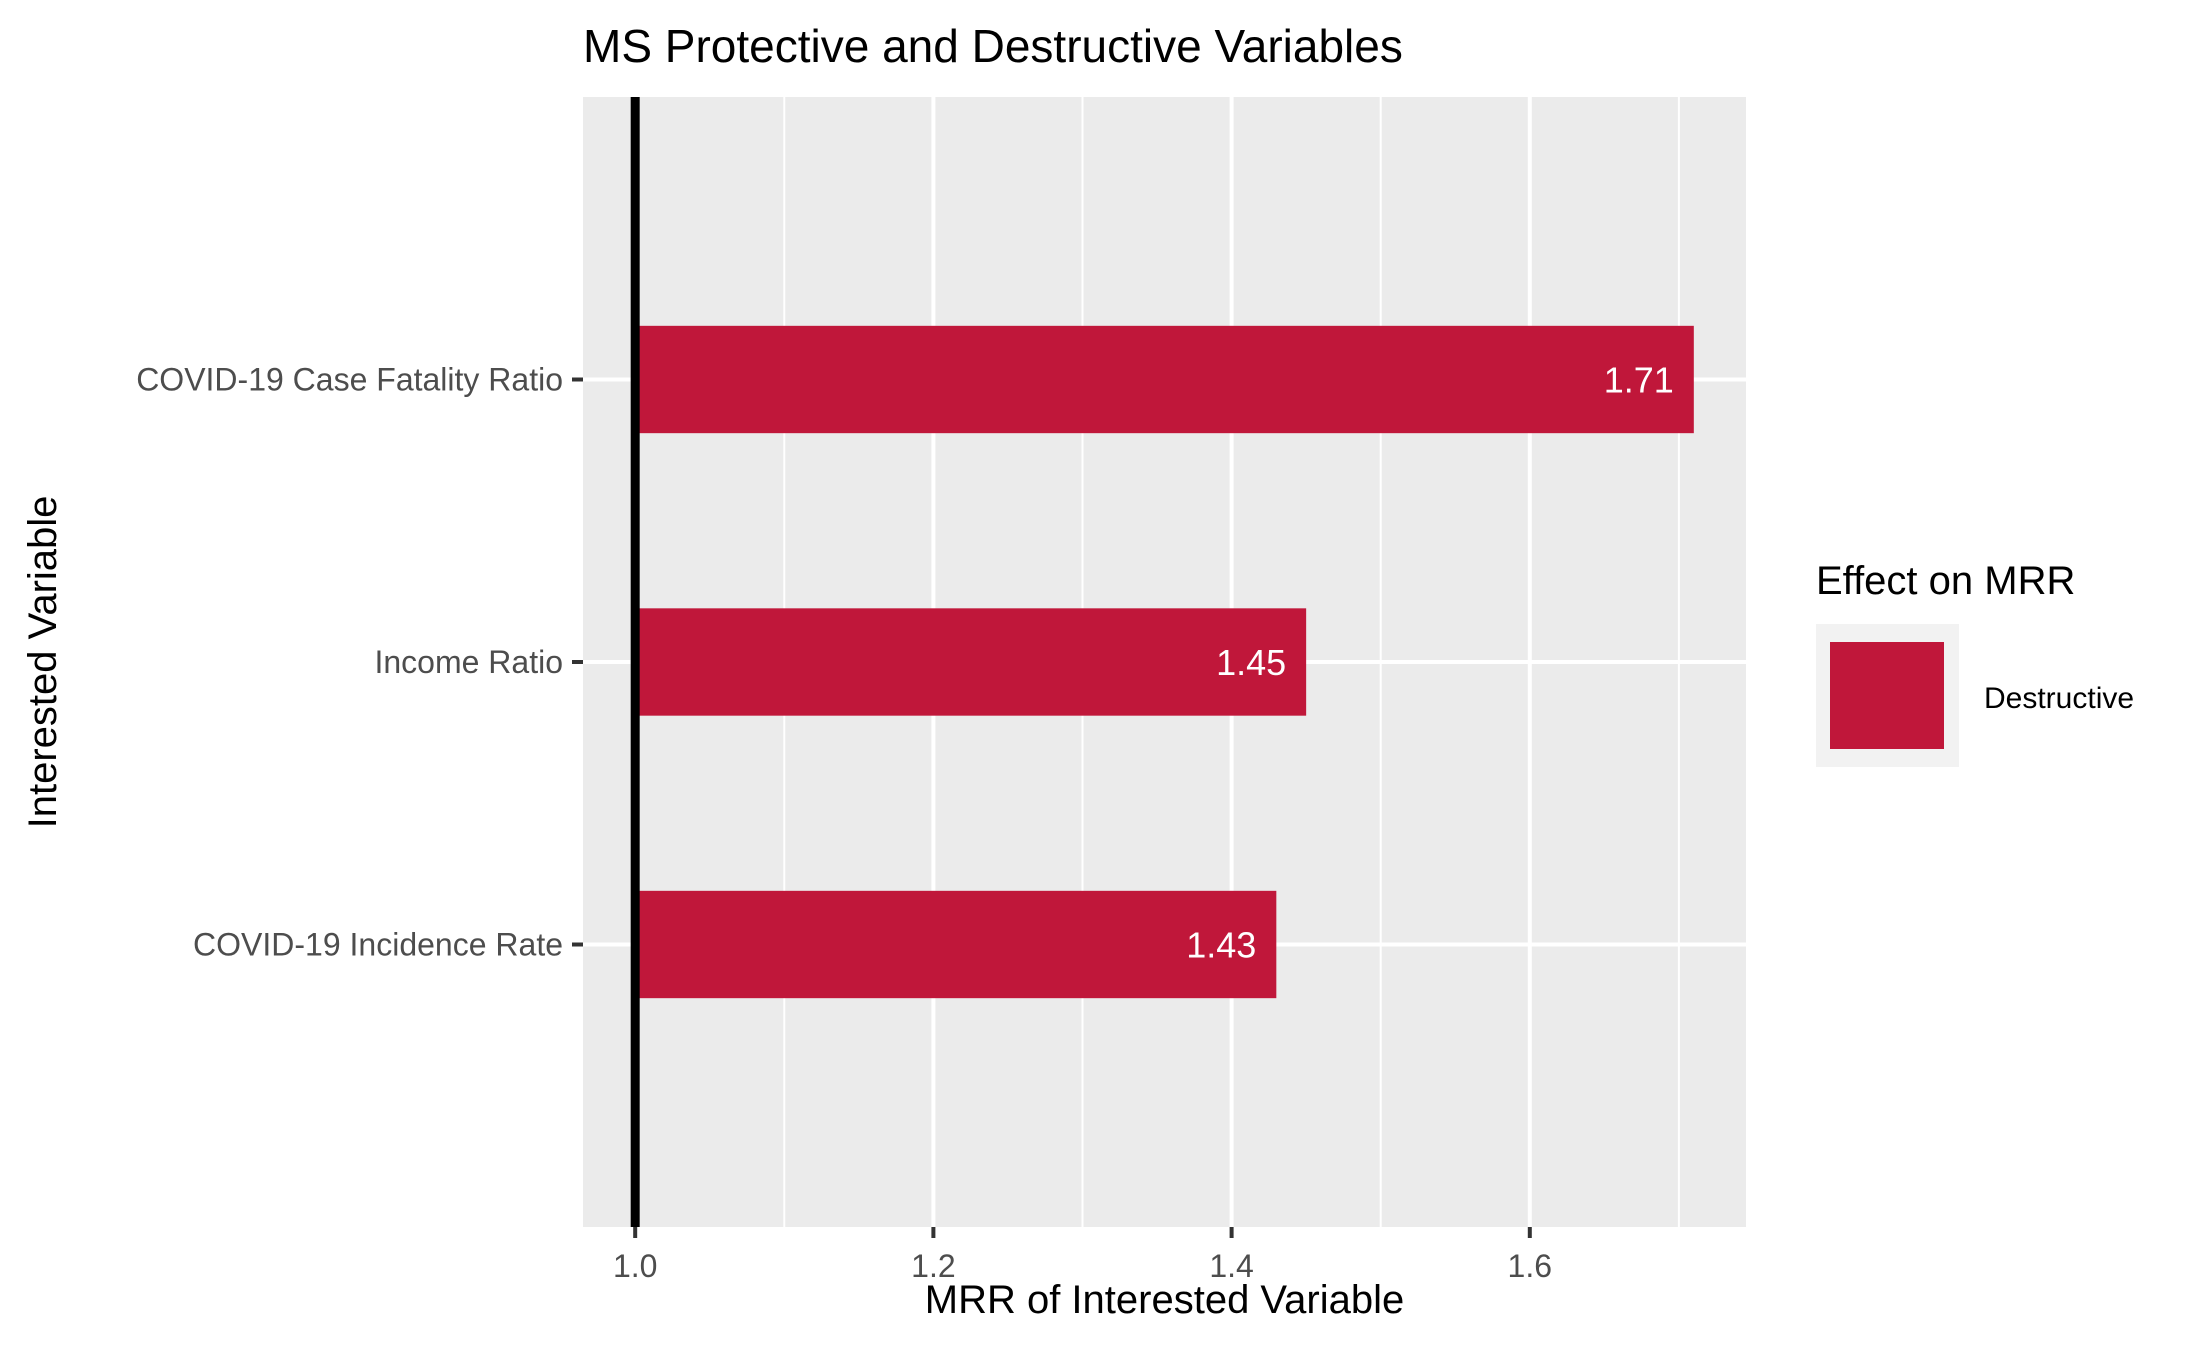 The height and width of the screenshot is (1350, 2187). What do you see at coordinates (349, 380) in the screenshot?
I see `y-tick-label: COVID-19 Case Fatality Ratio` at bounding box center [349, 380].